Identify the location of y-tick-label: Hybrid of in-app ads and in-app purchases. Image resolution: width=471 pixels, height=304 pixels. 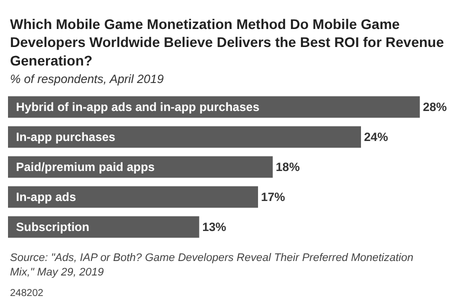
(138, 107).